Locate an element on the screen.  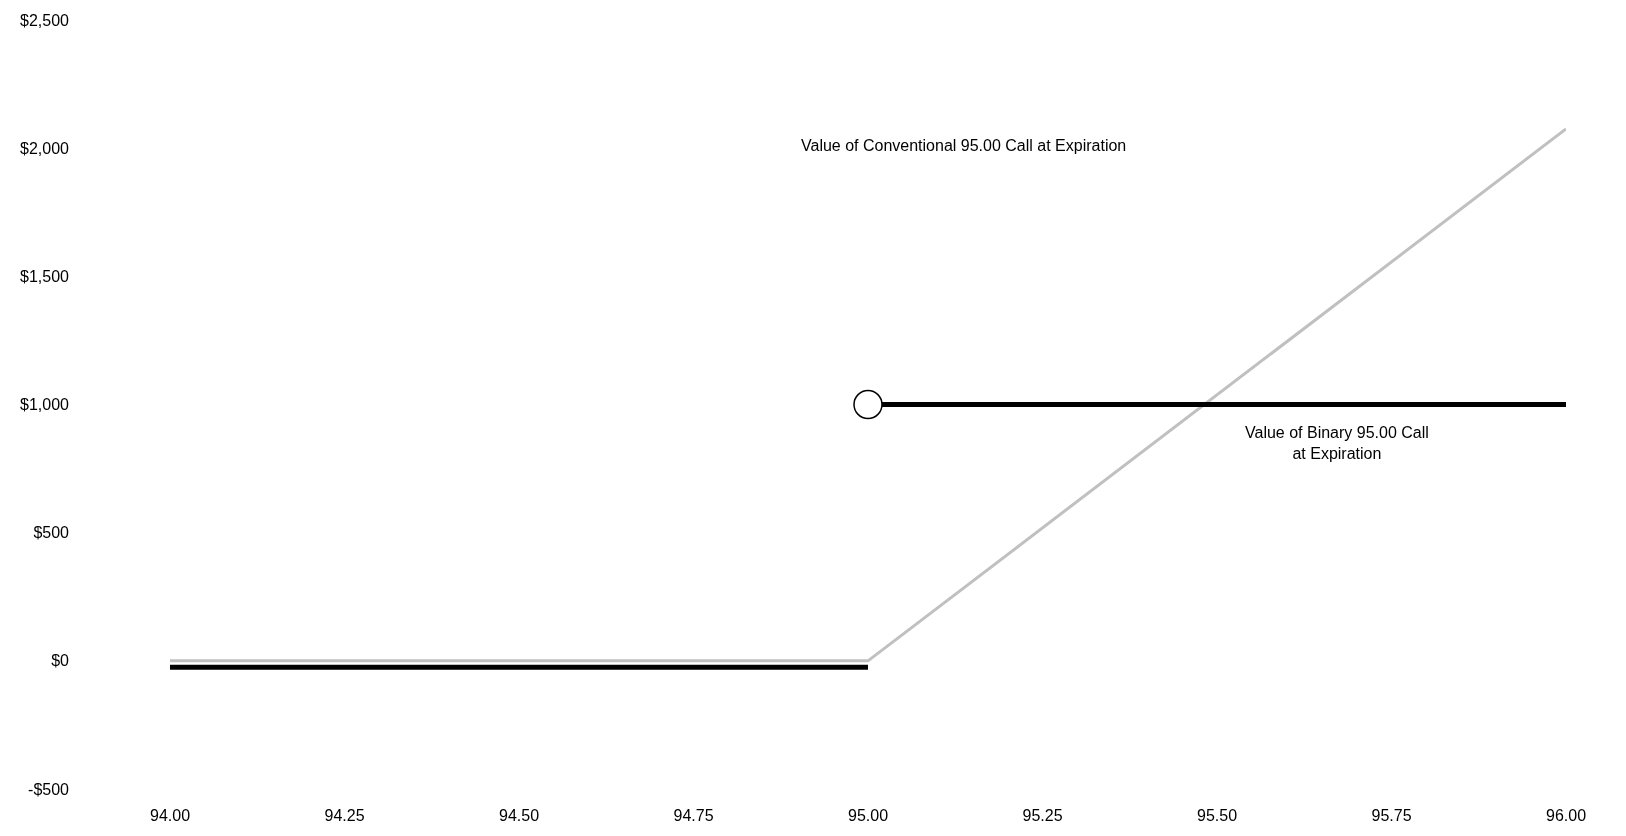
y-tick-label: -$500 is located at coordinates (49, 789).